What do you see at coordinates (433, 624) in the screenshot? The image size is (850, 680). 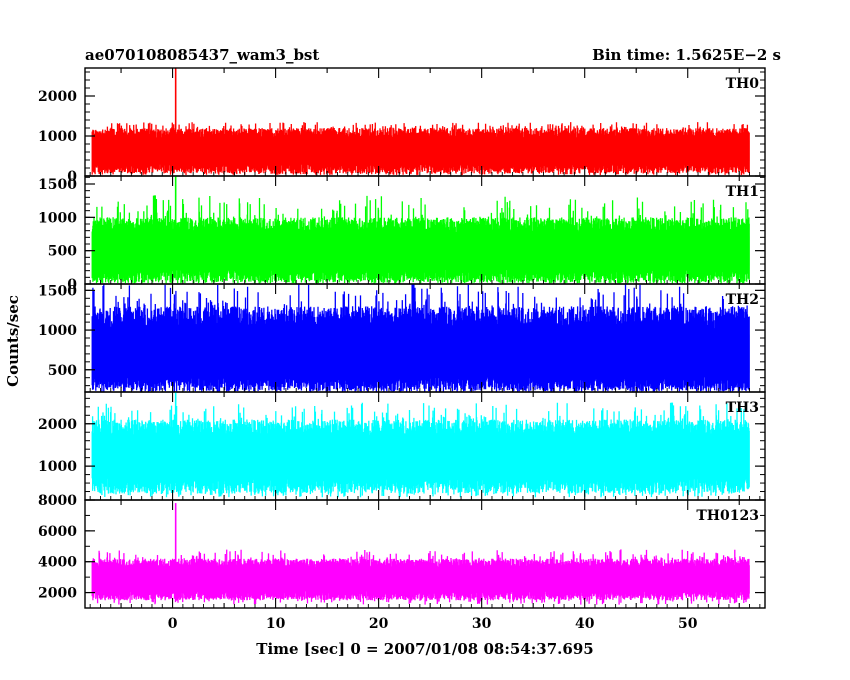 I see `x-tick-labels: 0 10 20 30 40 50` at bounding box center [433, 624].